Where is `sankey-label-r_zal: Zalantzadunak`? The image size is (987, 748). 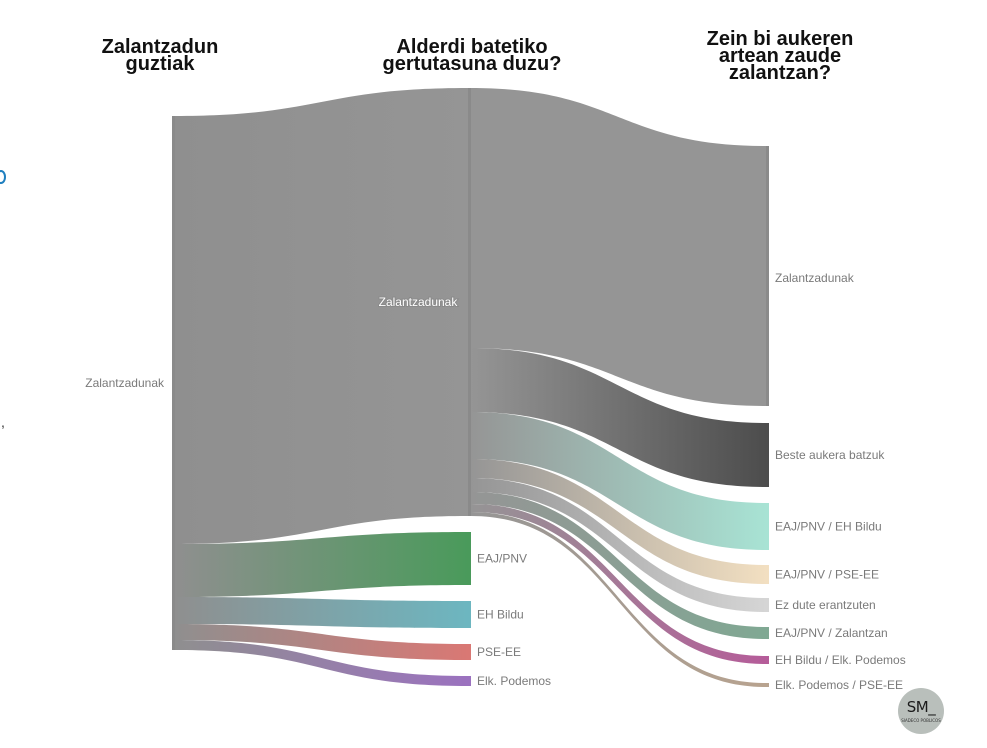 sankey-label-r_zal: Zalantzadunak is located at coordinates (815, 278).